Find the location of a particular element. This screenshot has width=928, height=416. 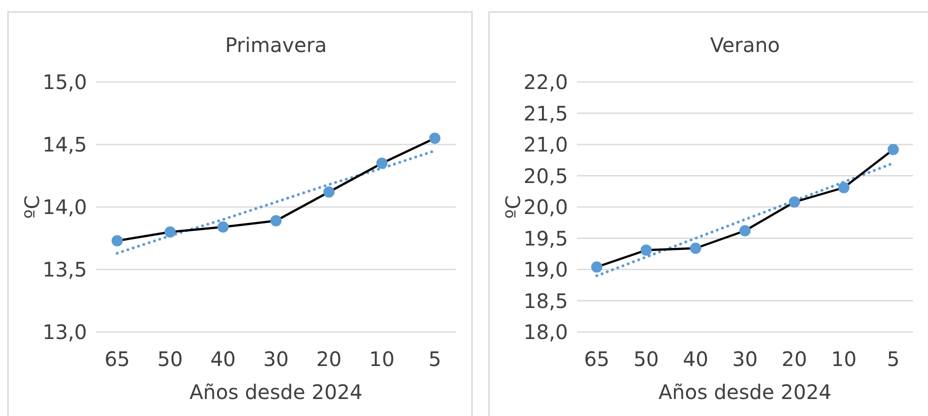

y-tick-label: 18,0 is located at coordinates (545, 332).